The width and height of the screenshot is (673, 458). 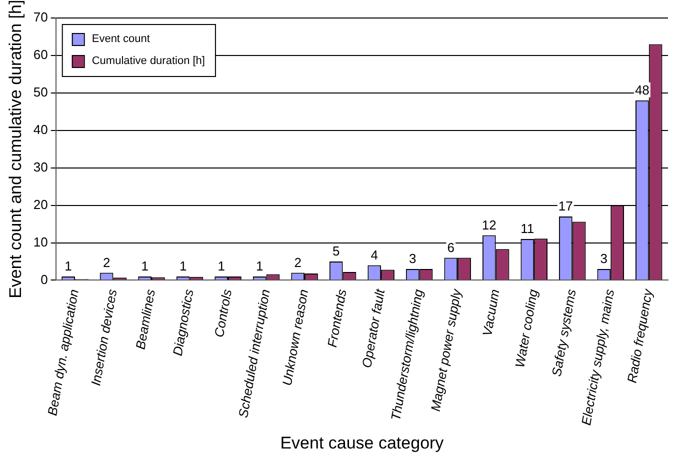 I want to click on x-tick-label: Unknown reason, so click(x=295, y=337).